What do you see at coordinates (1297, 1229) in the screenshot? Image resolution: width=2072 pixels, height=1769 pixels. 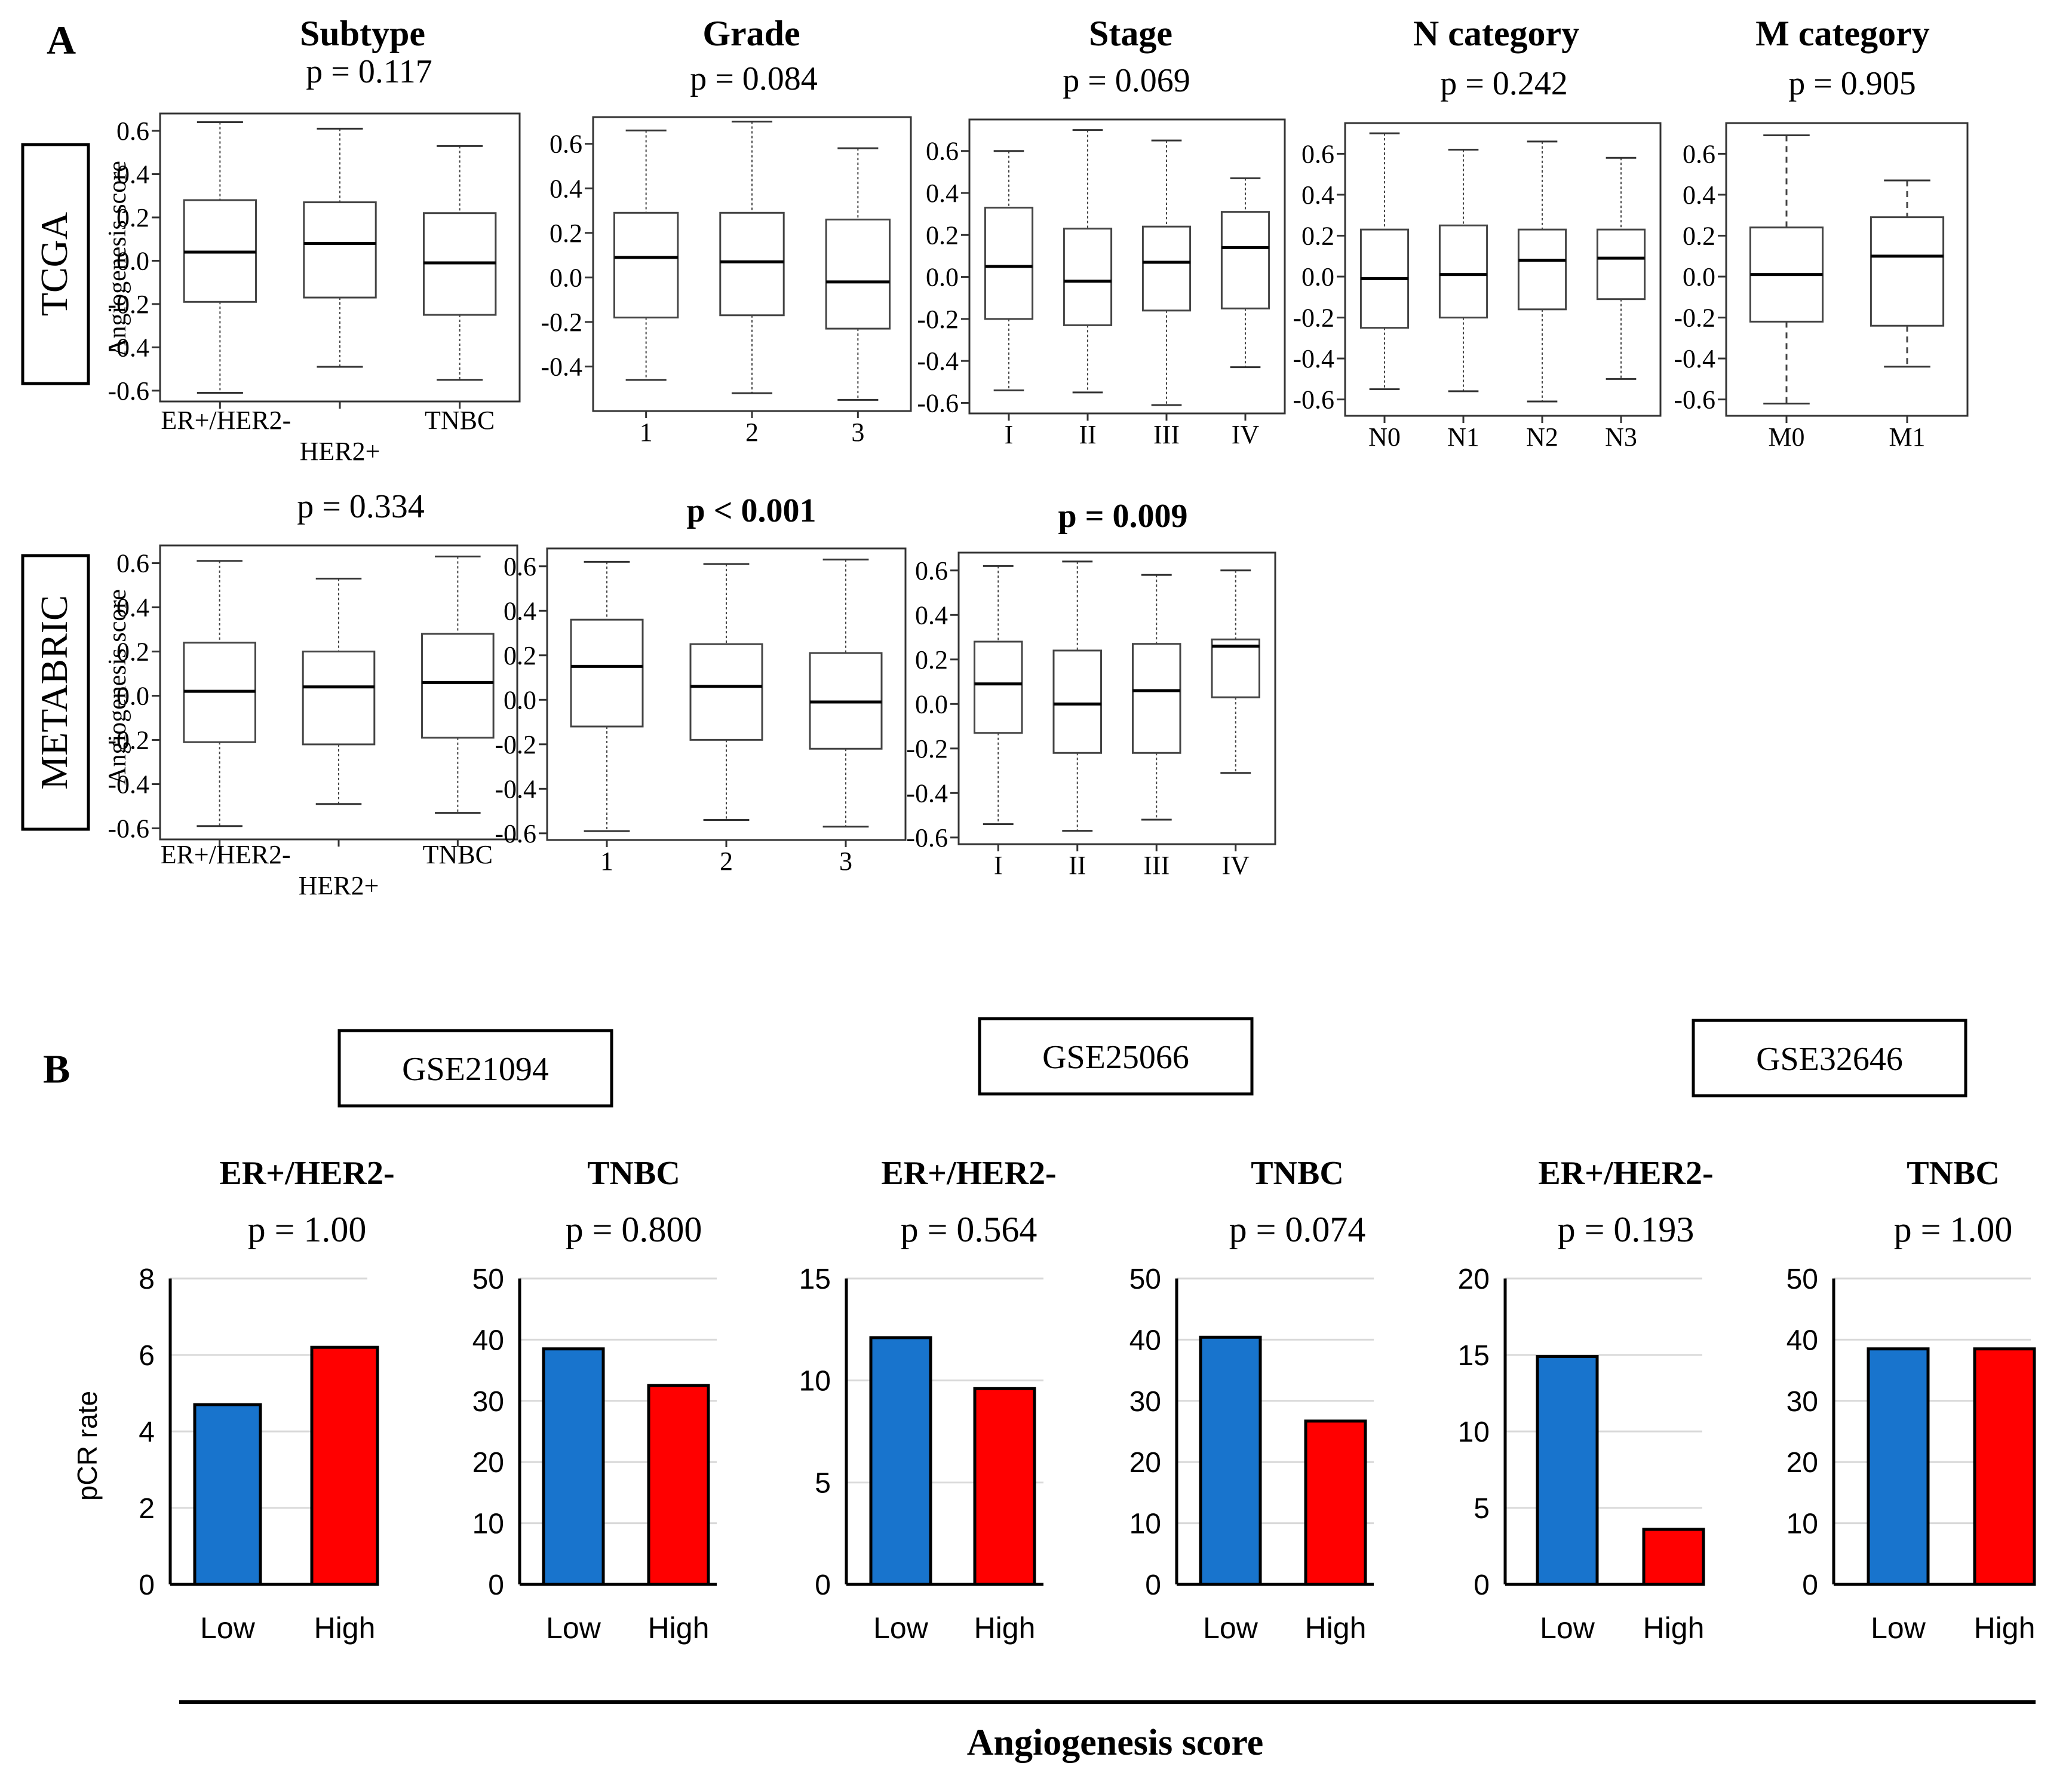 I see `p-value-label: p = 0.074` at bounding box center [1297, 1229].